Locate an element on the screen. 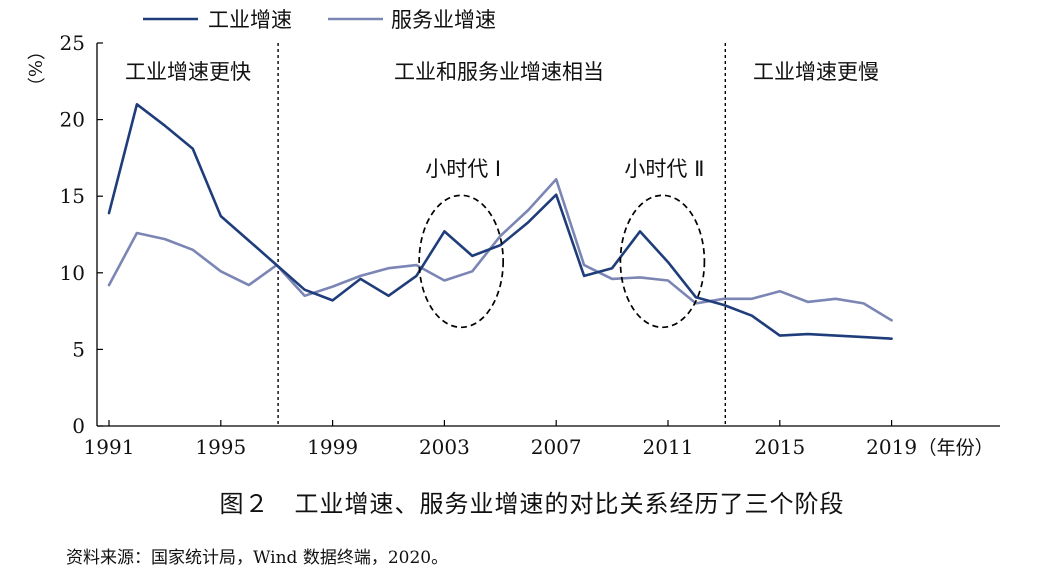 This screenshot has height=585, width=1064. legend: 工业增速 服务业增速 is located at coordinates (319, 20).